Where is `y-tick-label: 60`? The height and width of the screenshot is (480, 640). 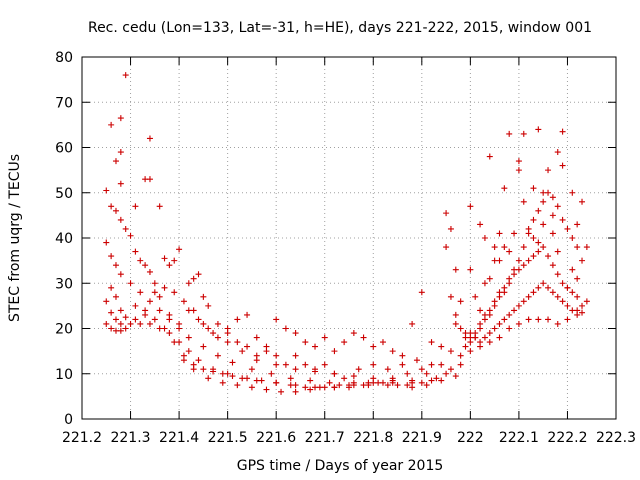 y-tick-label: 60 is located at coordinates (64, 149).